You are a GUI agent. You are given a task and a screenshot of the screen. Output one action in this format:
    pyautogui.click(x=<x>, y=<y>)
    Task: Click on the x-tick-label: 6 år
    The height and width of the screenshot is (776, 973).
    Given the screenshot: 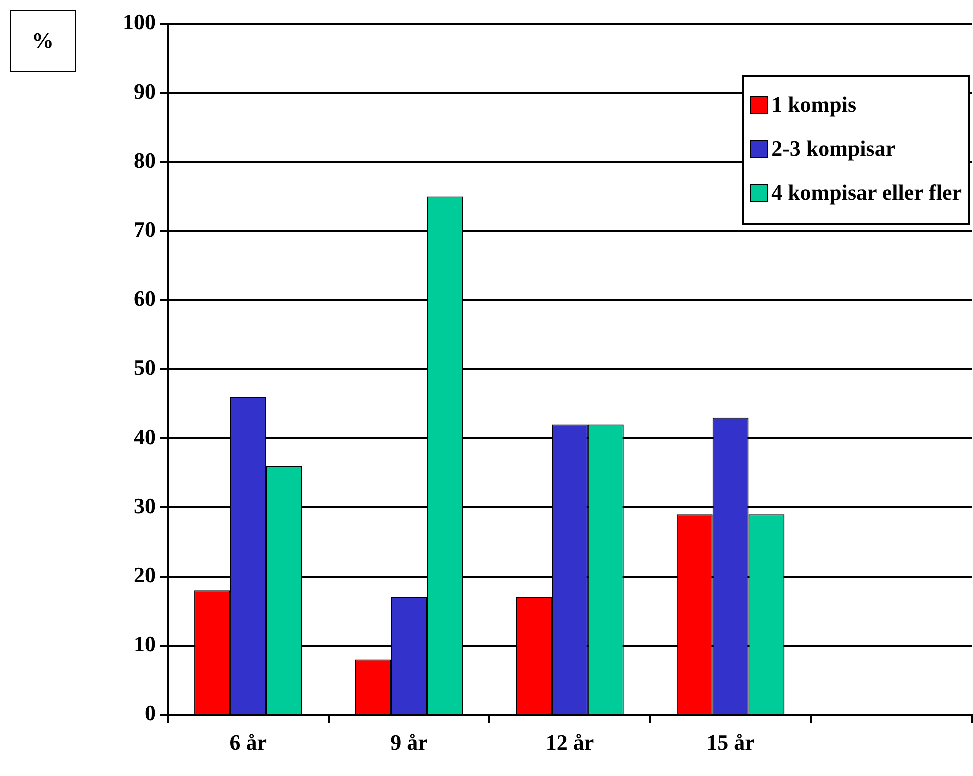 What is the action you would take?
    pyautogui.click(x=249, y=742)
    